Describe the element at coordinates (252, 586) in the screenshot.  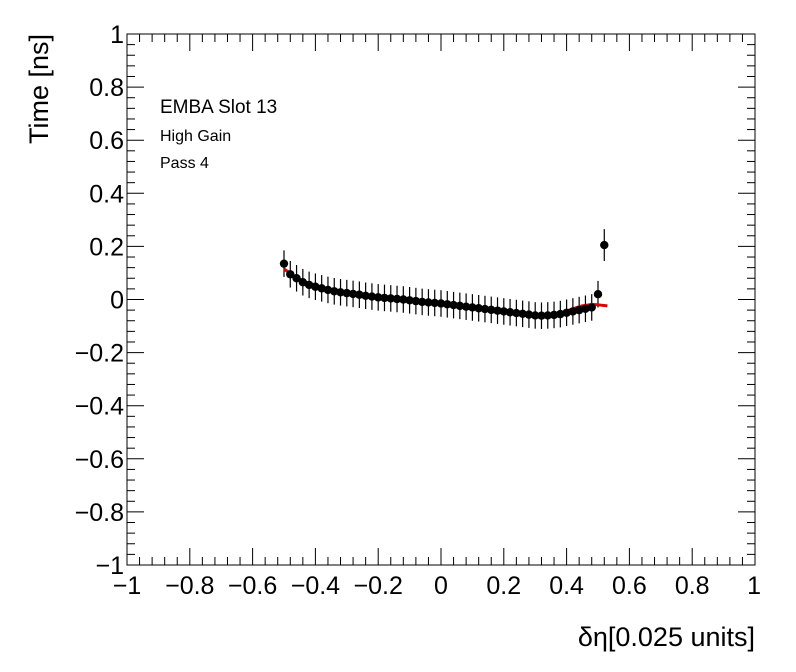
I see `x-tick-label: −0.6` at that location.